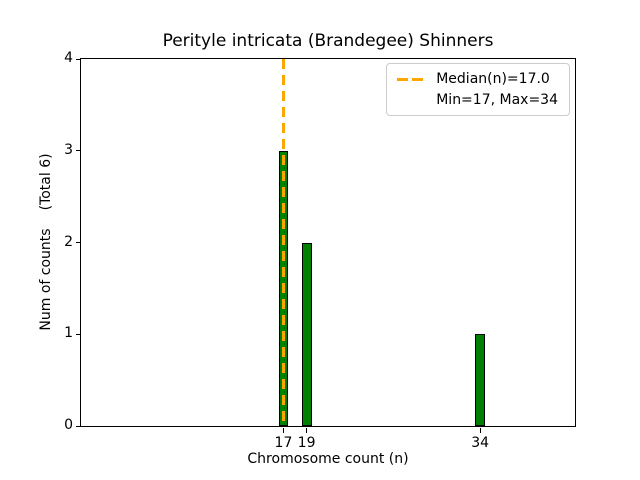  What do you see at coordinates (68, 58) in the screenshot?
I see `y-tick-label: 4` at bounding box center [68, 58].